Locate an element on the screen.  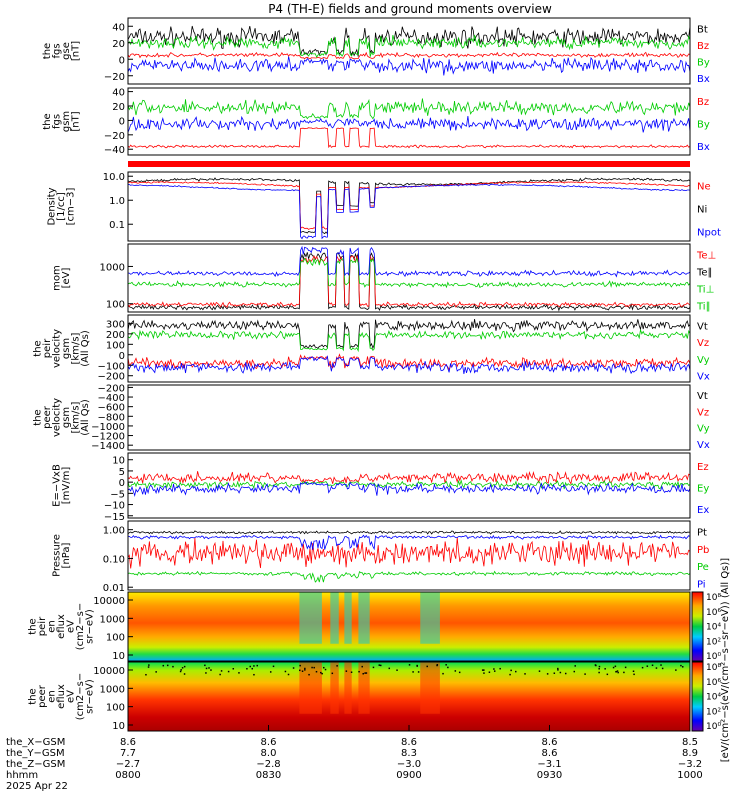
x-row-label: the_Z−GSM is located at coordinates (35, 764).